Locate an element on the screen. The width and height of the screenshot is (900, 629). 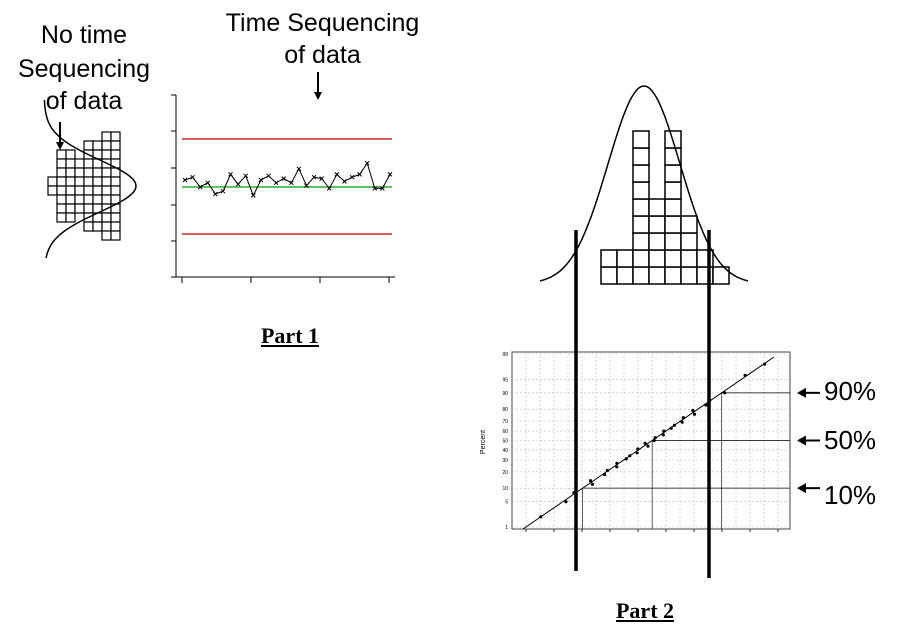
time-label-line1: Time Sequencing is located at coordinates (322, 23).